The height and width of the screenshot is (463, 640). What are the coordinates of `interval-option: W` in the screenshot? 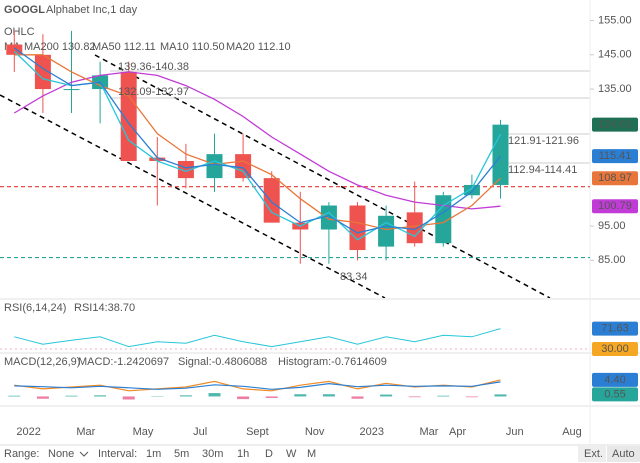 It's located at (291, 454).